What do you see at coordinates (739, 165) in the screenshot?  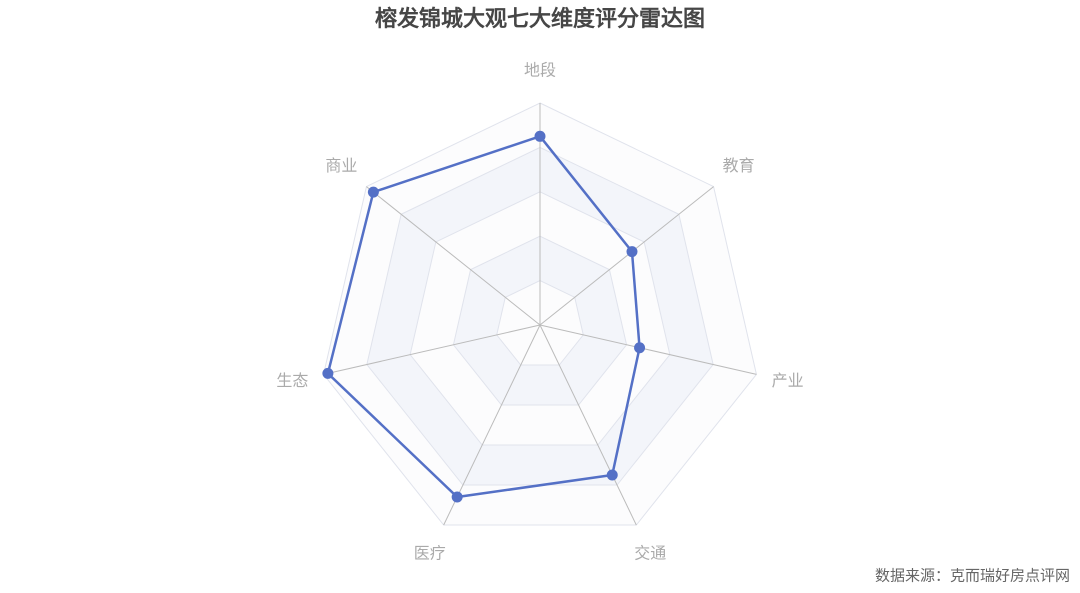 I see `axis-label: 教育` at bounding box center [739, 165].